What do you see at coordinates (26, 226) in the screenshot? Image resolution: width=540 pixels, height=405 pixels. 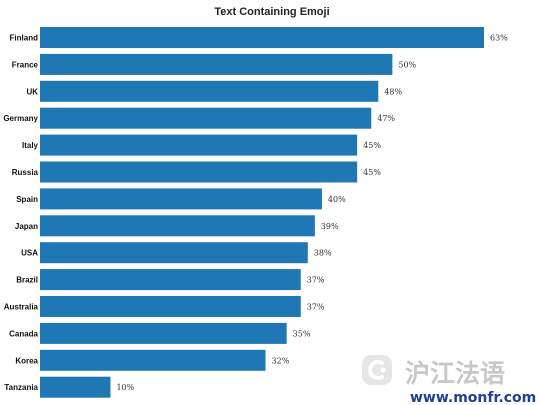 I see `category-label-7: Japan` at bounding box center [26, 226].